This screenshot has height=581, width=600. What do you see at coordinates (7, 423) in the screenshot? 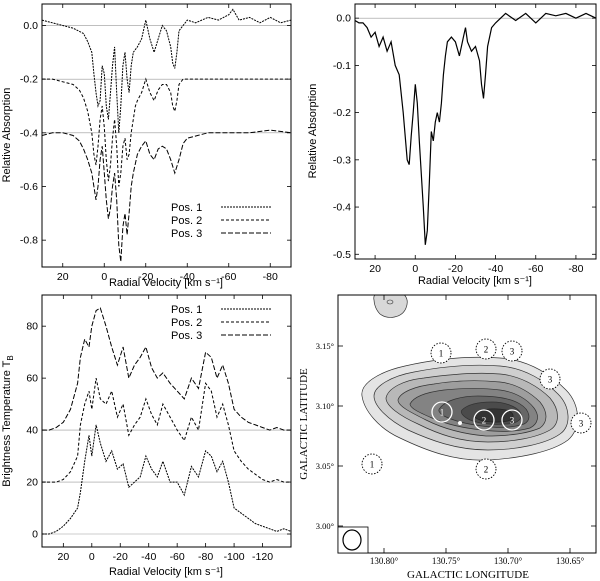
I see `panel-3-y-label-main: Brightness Temperature T` at bounding box center [7, 423].